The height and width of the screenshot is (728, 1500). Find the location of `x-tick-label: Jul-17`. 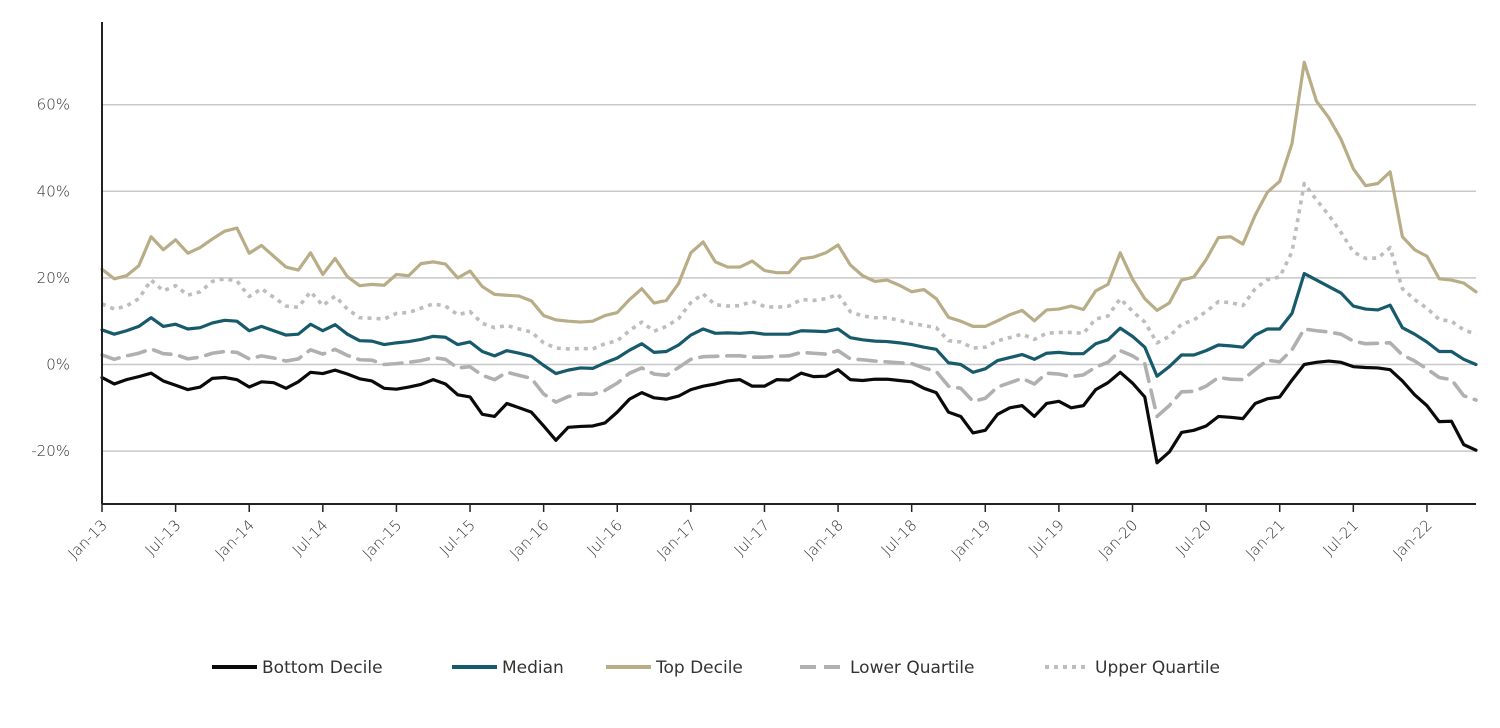

x-tick-label: Jul-17 is located at coordinates (751, 537).